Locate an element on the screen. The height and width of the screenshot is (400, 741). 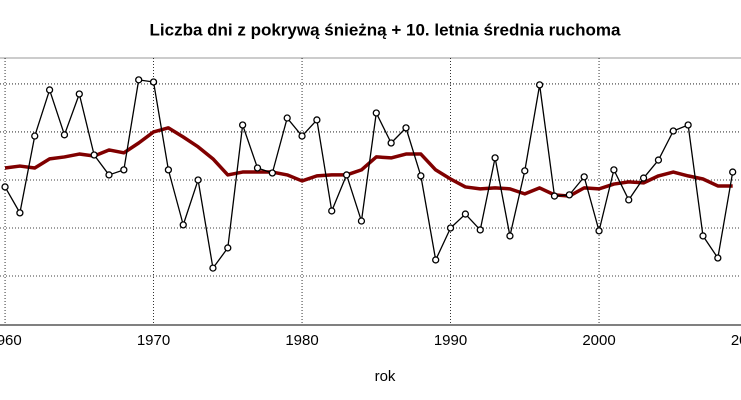
x-tick-label: 1960 is located at coordinates (11, 340).